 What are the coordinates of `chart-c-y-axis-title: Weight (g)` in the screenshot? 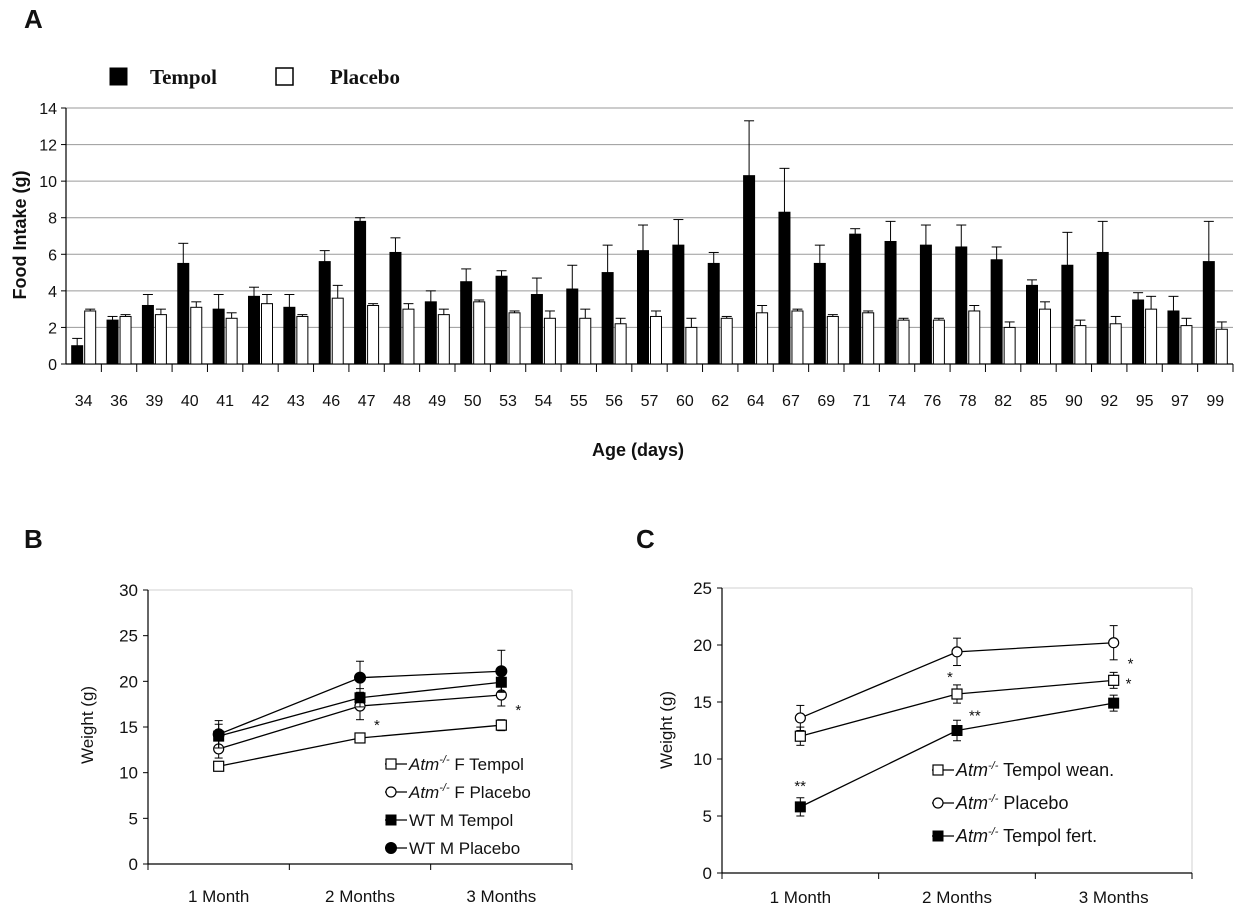 It's located at (666, 730).